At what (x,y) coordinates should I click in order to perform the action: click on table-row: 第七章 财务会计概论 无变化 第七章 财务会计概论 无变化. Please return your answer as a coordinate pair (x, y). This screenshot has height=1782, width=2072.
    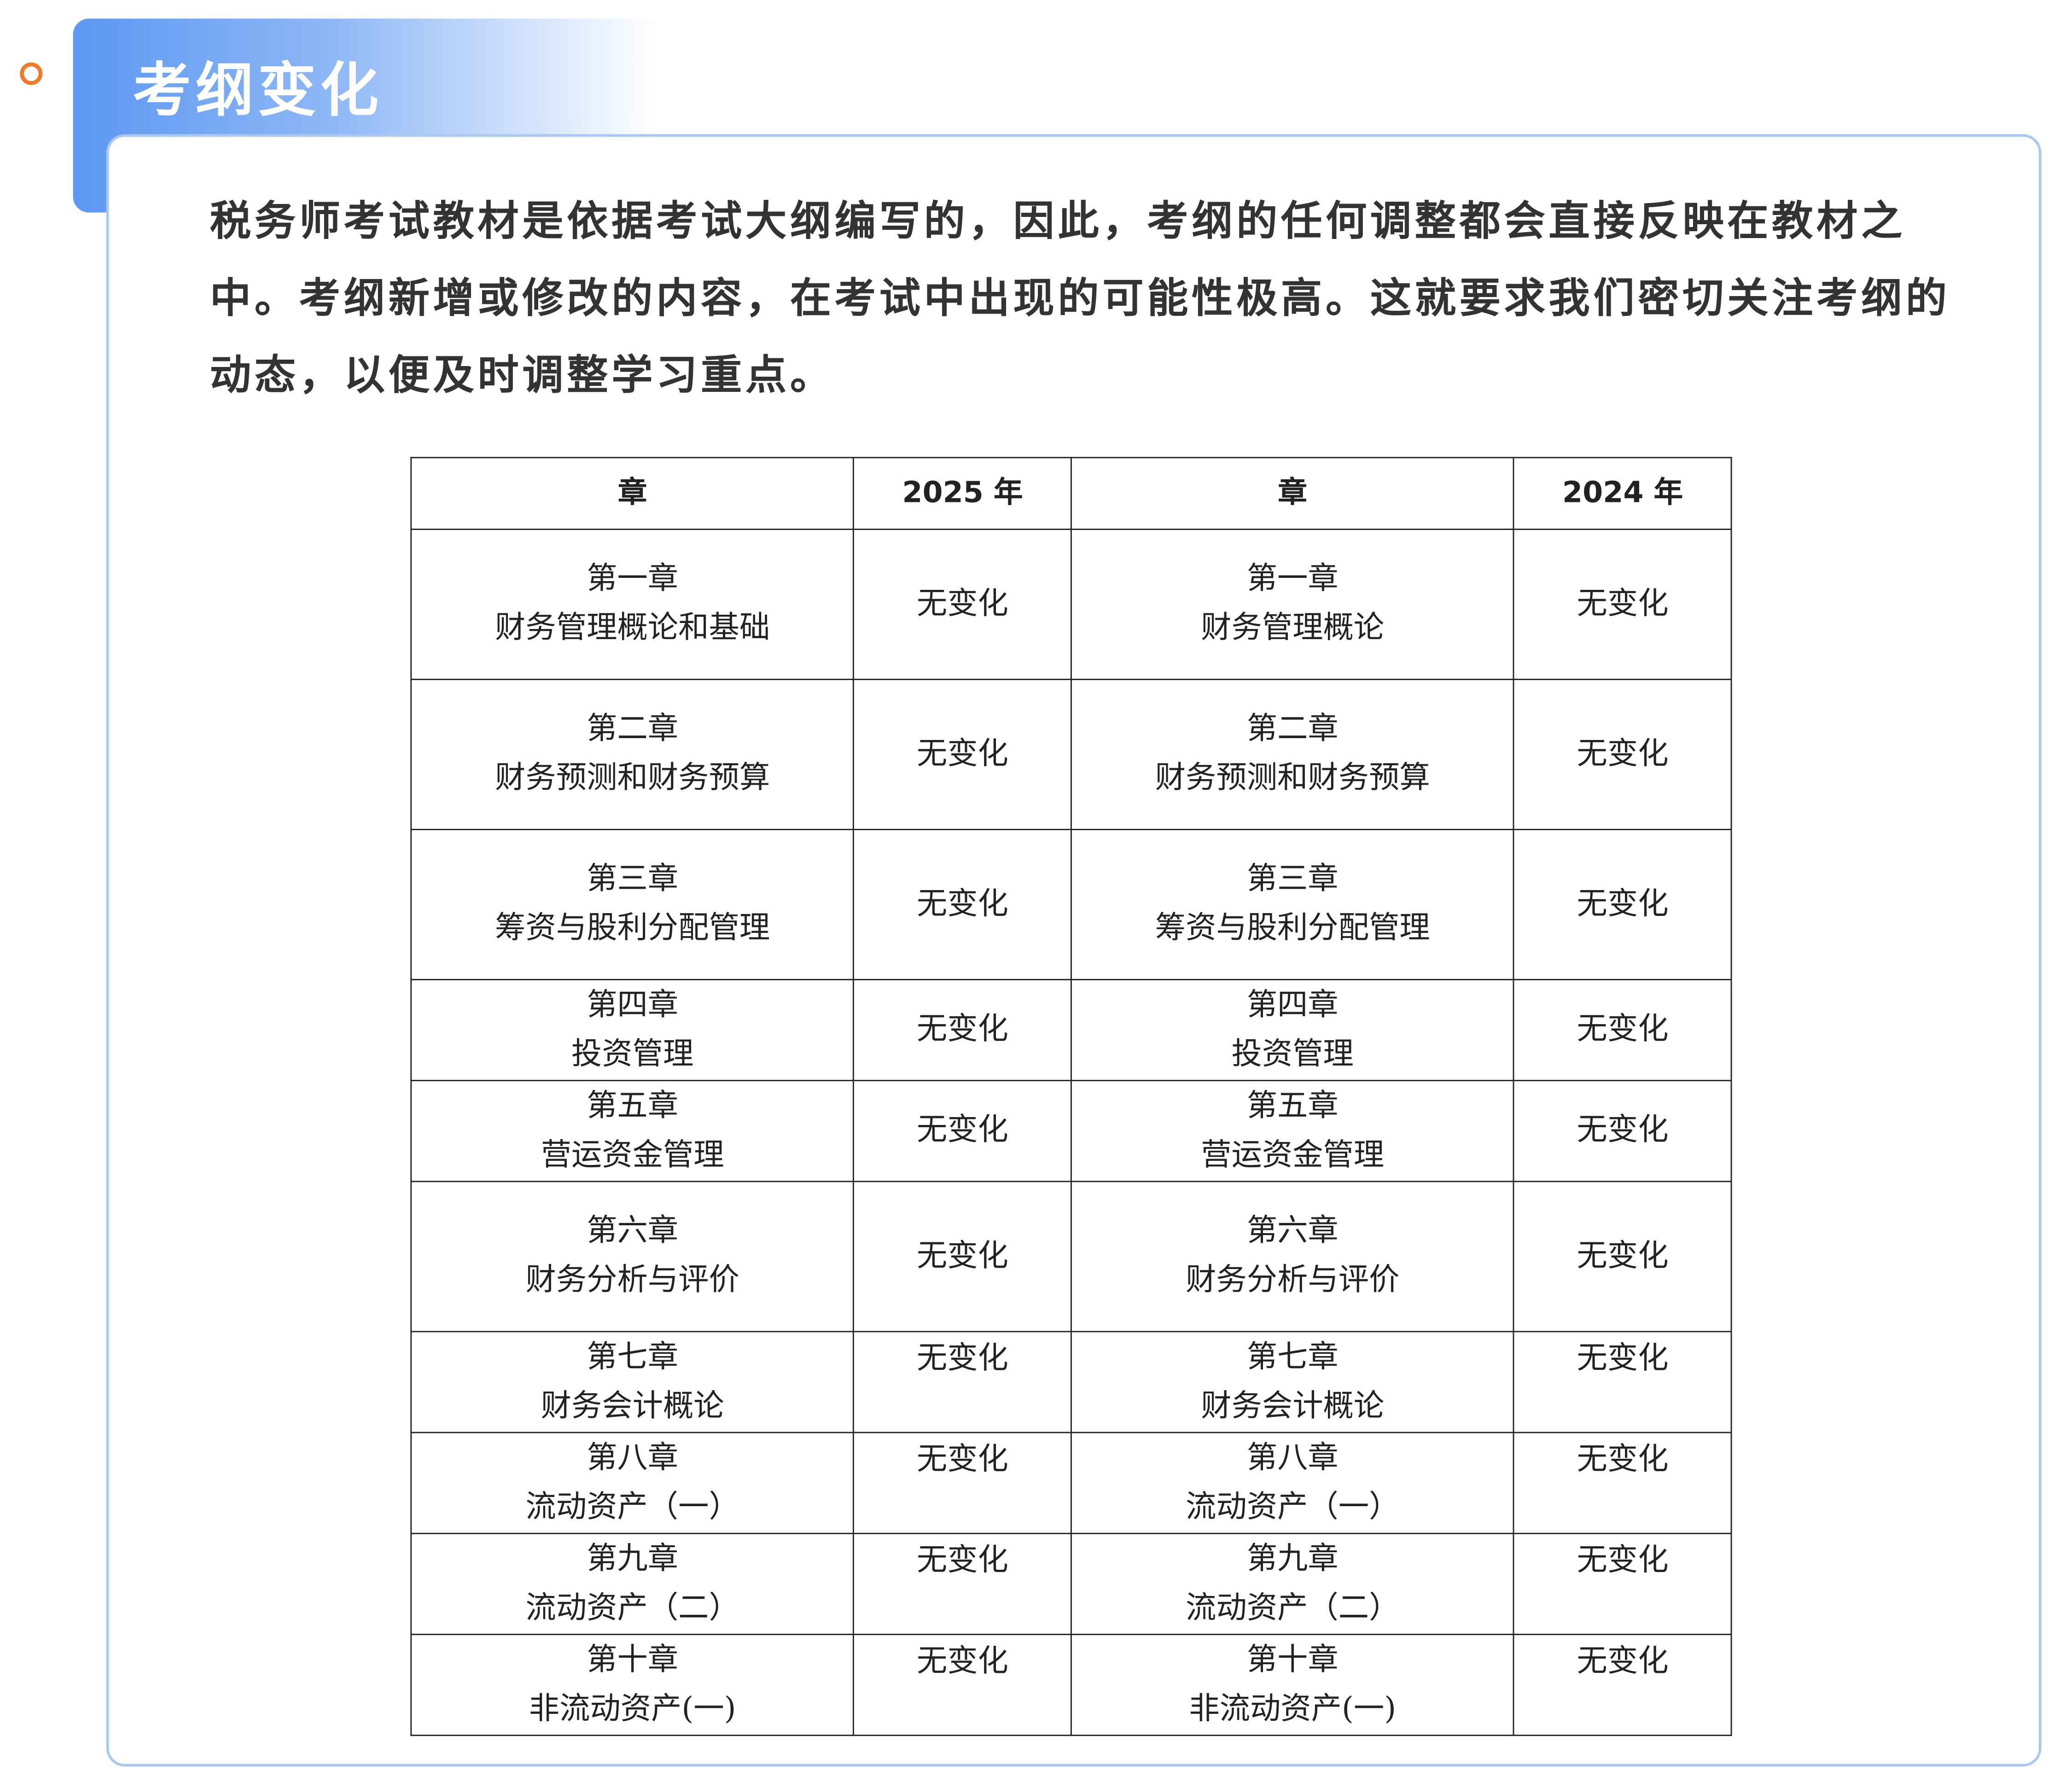
    Looking at the image, I should click on (1071, 1382).